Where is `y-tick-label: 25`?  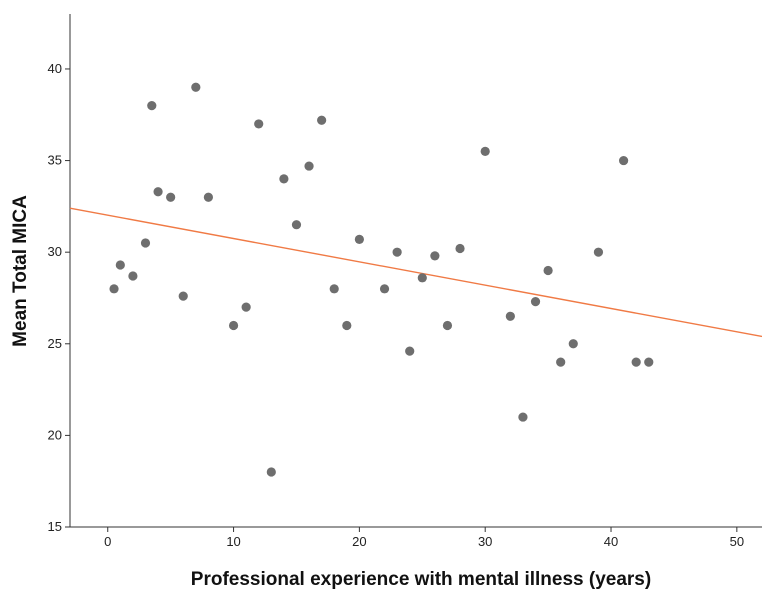 y-tick-label: 25 is located at coordinates (55, 343).